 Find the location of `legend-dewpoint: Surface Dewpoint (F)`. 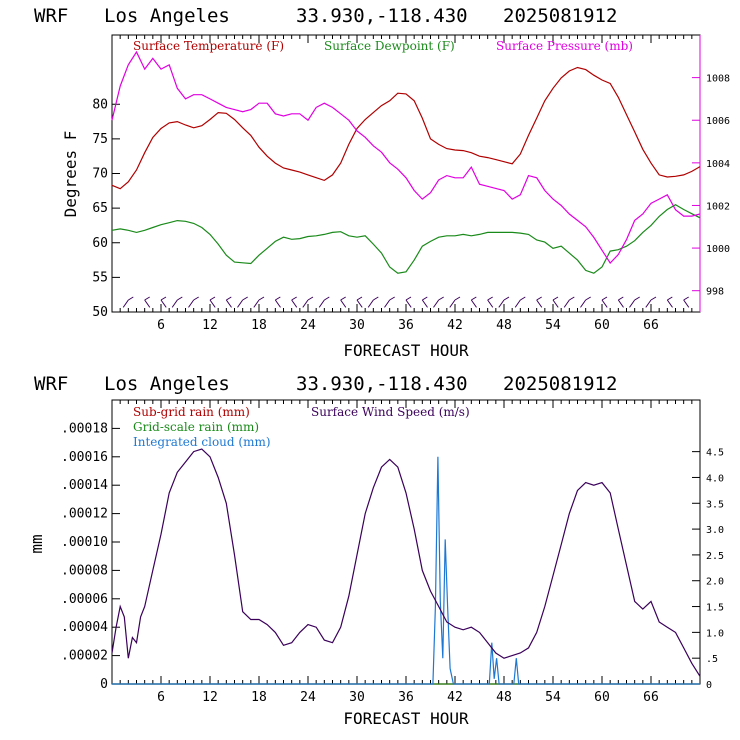

legend-dewpoint: Surface Dewpoint (F) is located at coordinates (389, 46).